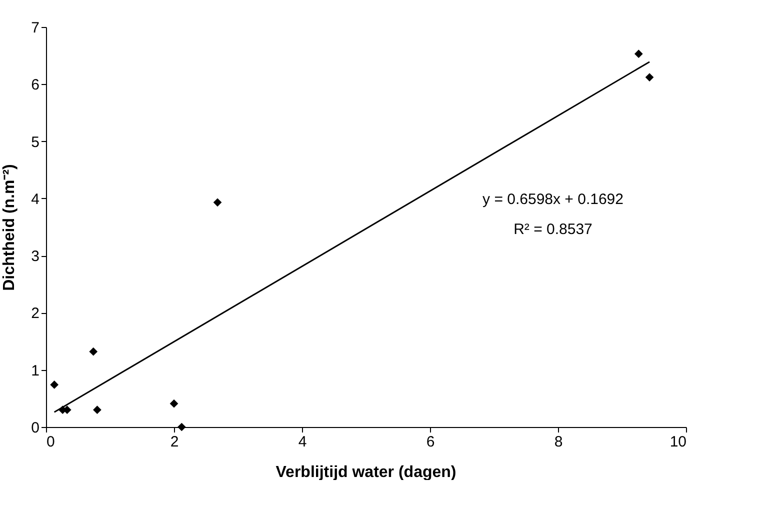  Describe the element at coordinates (35, 28) in the screenshot. I see `y-tick-label: 7` at that location.